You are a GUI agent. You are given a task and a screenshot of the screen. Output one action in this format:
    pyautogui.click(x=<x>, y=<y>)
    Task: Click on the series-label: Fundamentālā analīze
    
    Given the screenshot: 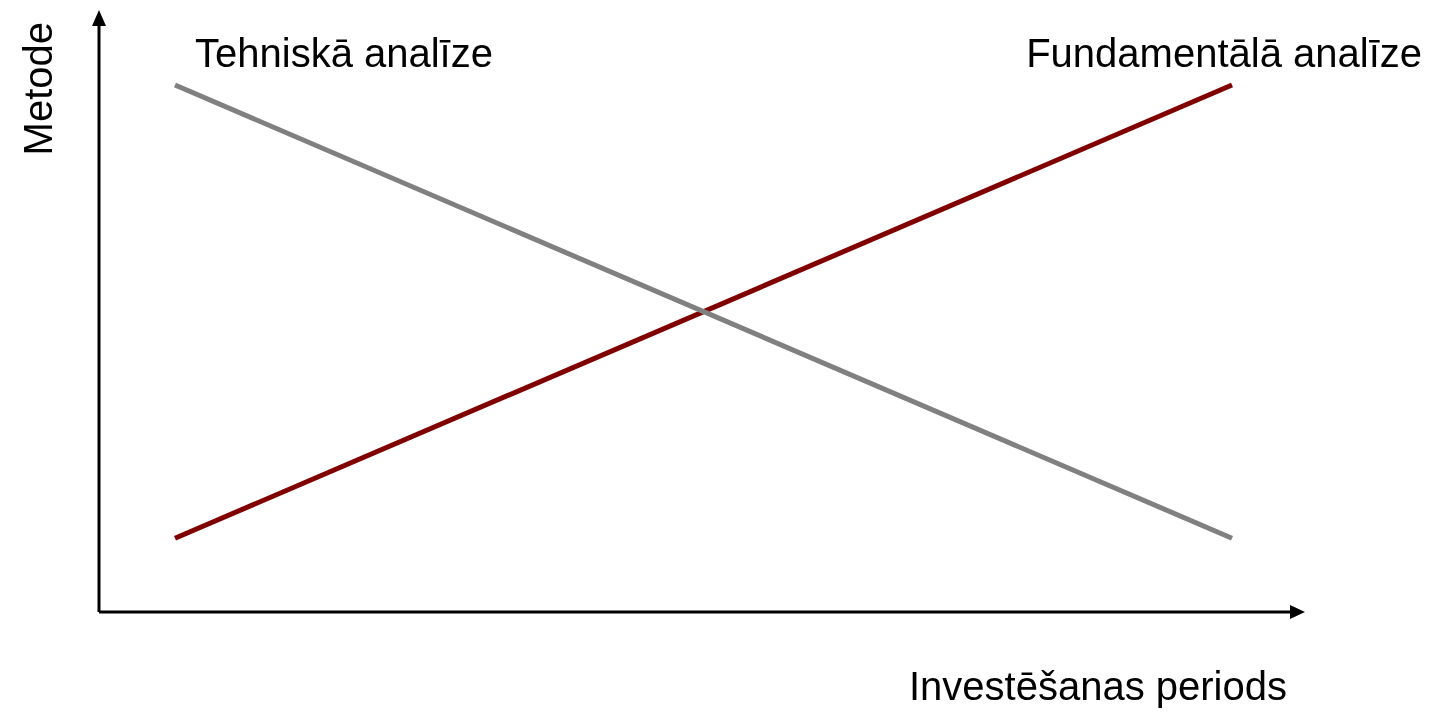 What is the action you would take?
    pyautogui.click(x=1224, y=53)
    